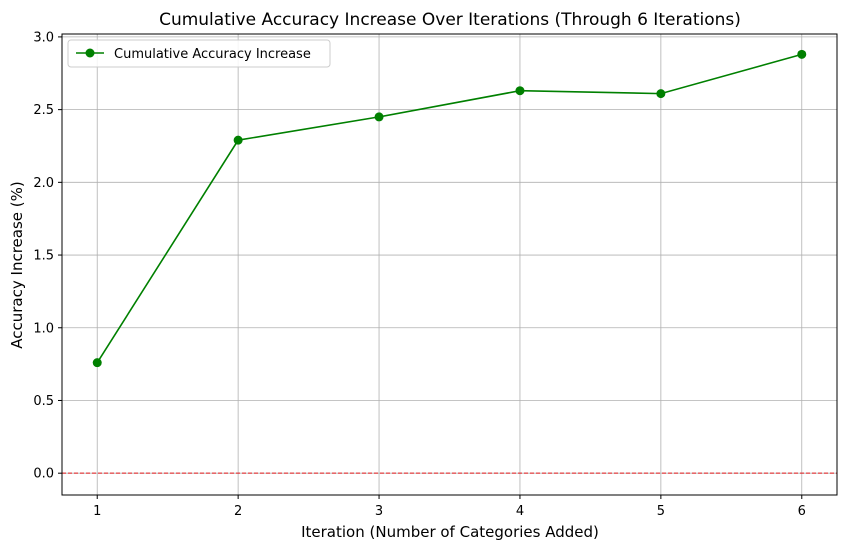  What do you see at coordinates (43, 401) in the screenshot?
I see `y-tick-label: 0.5` at bounding box center [43, 401].